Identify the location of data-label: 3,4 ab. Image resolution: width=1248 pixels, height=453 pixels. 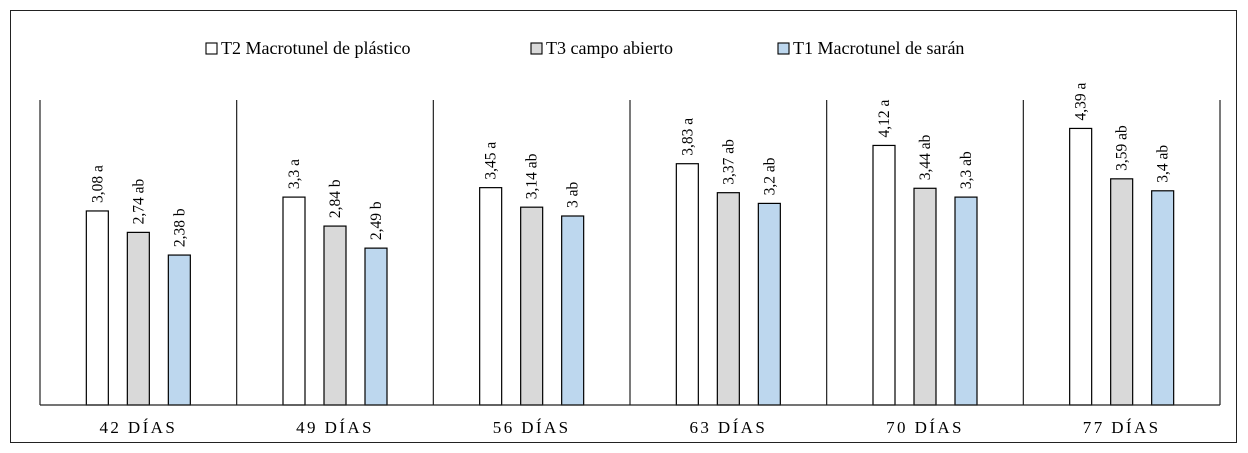
(1163, 164).